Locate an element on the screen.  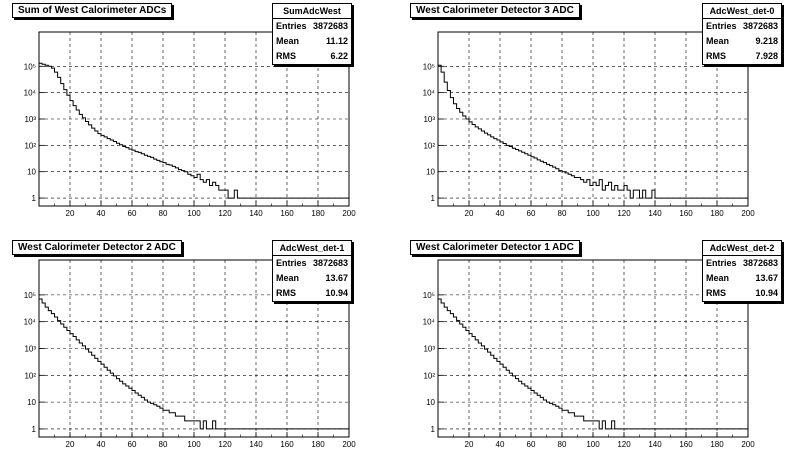
panel-2-mean-label: Mean is located at coordinates (288, 278).